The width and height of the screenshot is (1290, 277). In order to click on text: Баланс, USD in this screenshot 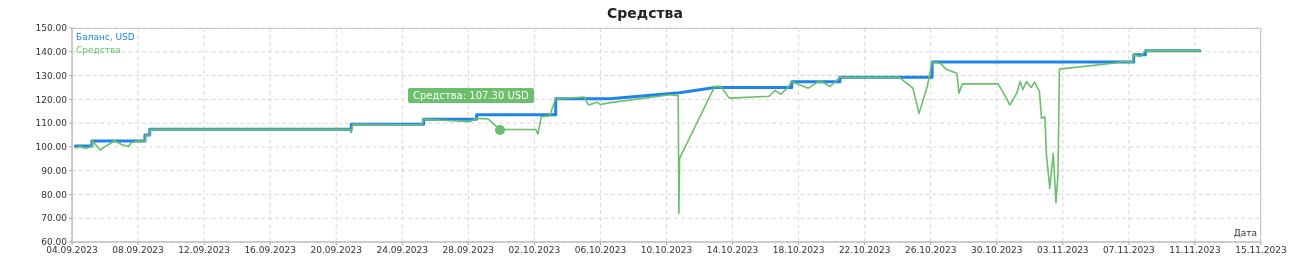, I will do `click(105, 37)`.